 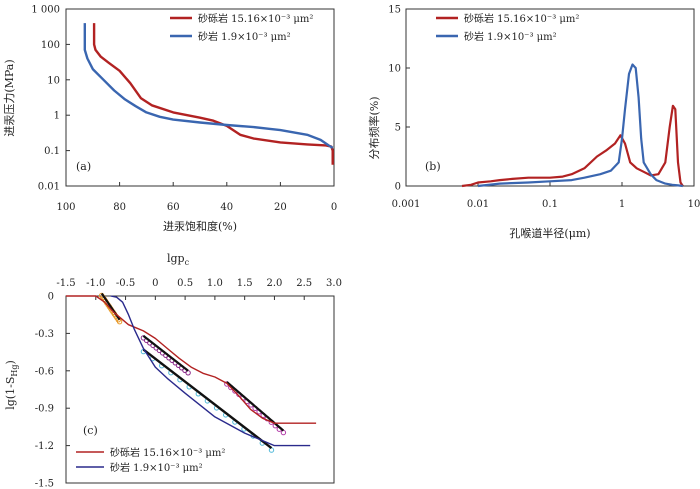 I want to click on panel-c-xlabel-main: lgp, so click(x=176, y=258).